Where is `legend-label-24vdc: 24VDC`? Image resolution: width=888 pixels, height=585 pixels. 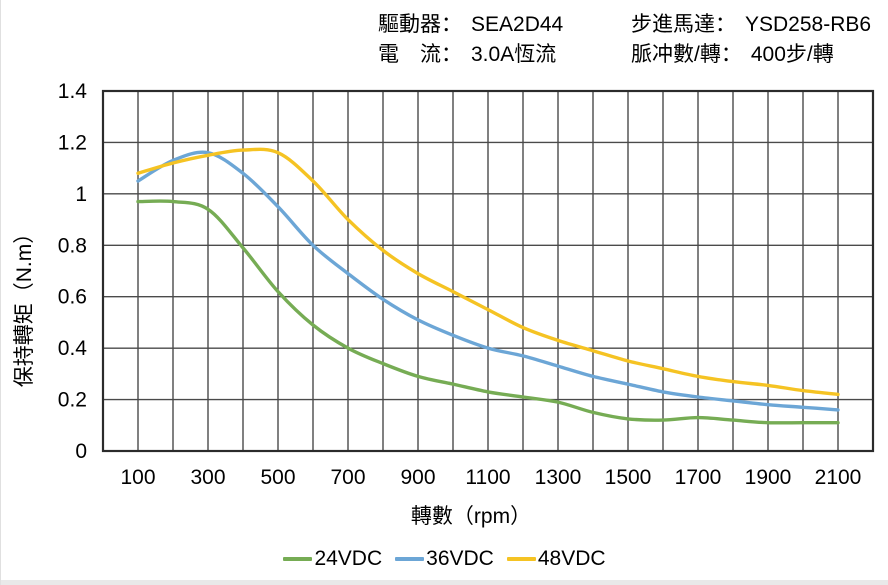 legend-label-24vdc: 24VDC is located at coordinates (348, 558).